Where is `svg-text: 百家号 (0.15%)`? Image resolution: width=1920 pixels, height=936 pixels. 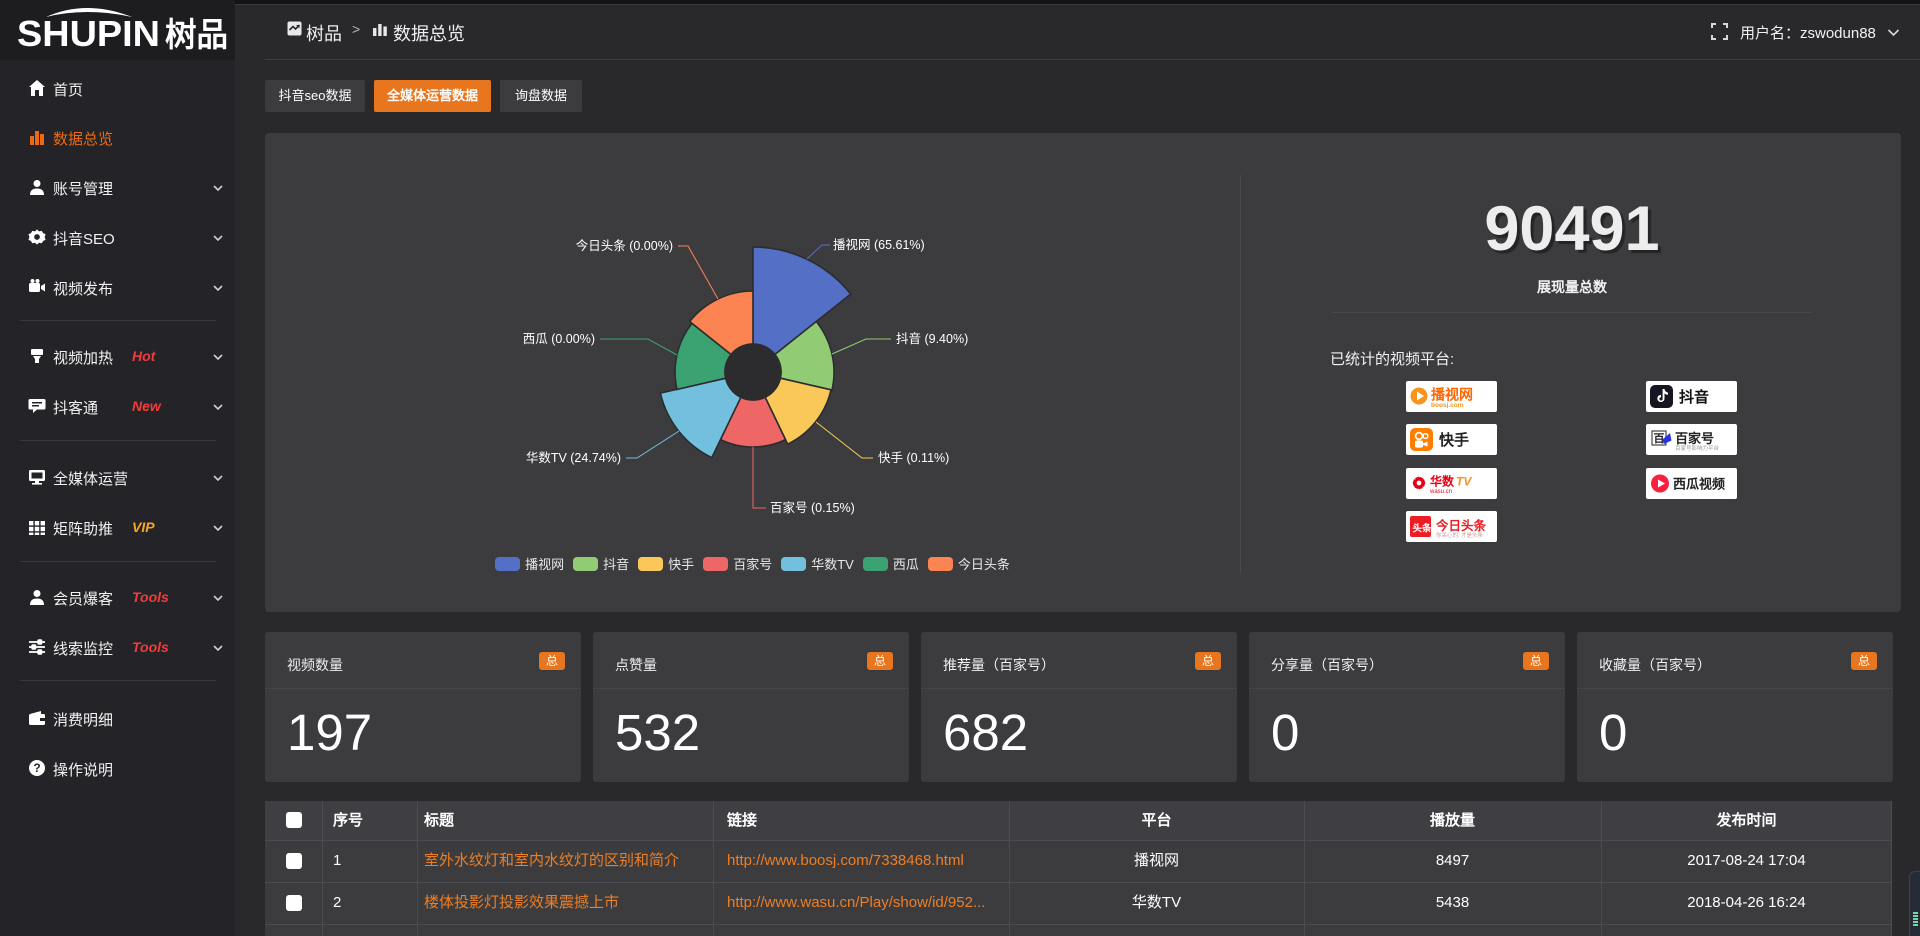 svg-text: 百家号 (0.15%) is located at coordinates (812, 507).